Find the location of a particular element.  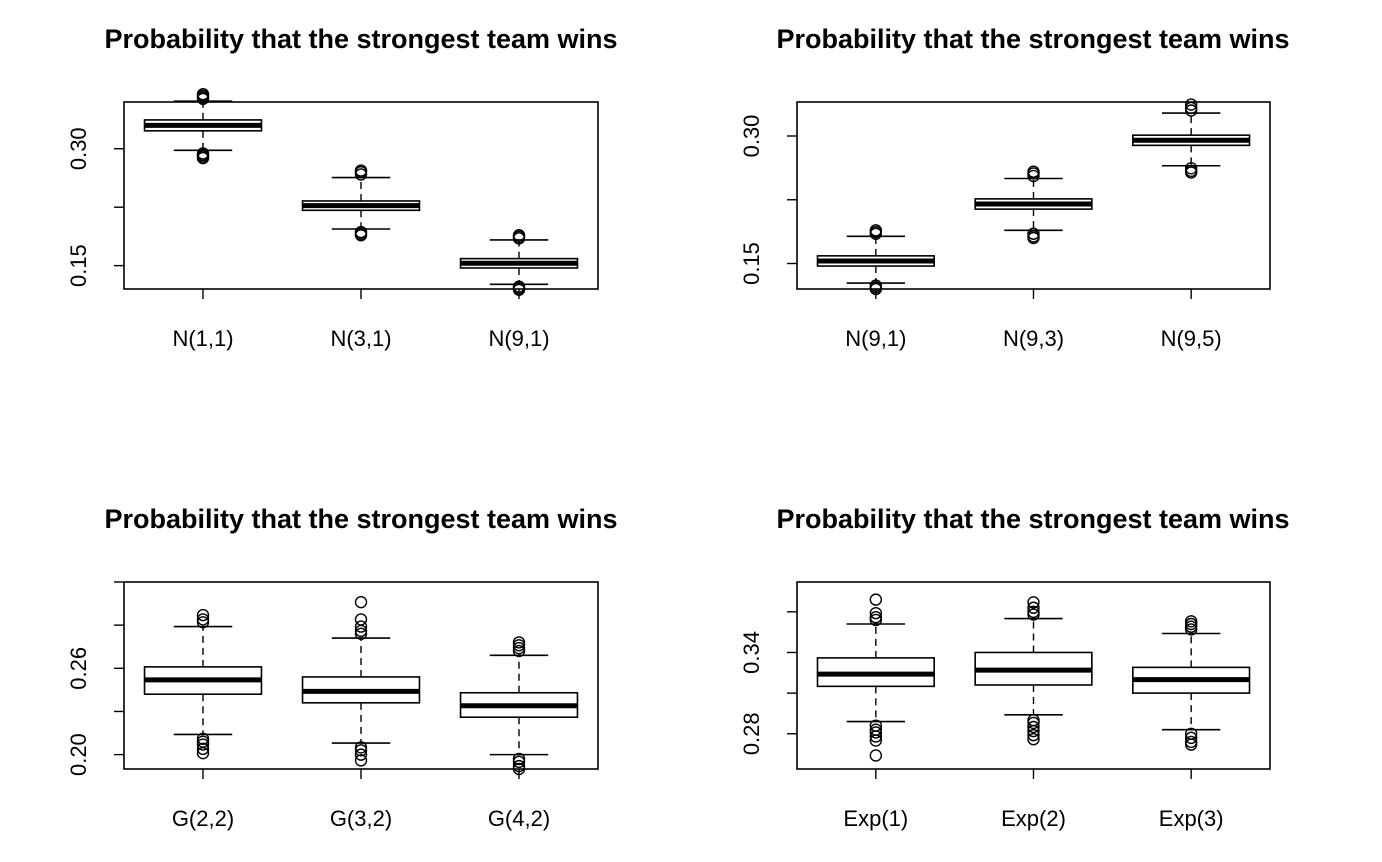

x-tick-label: N(9,5) is located at coordinates (1191, 338).